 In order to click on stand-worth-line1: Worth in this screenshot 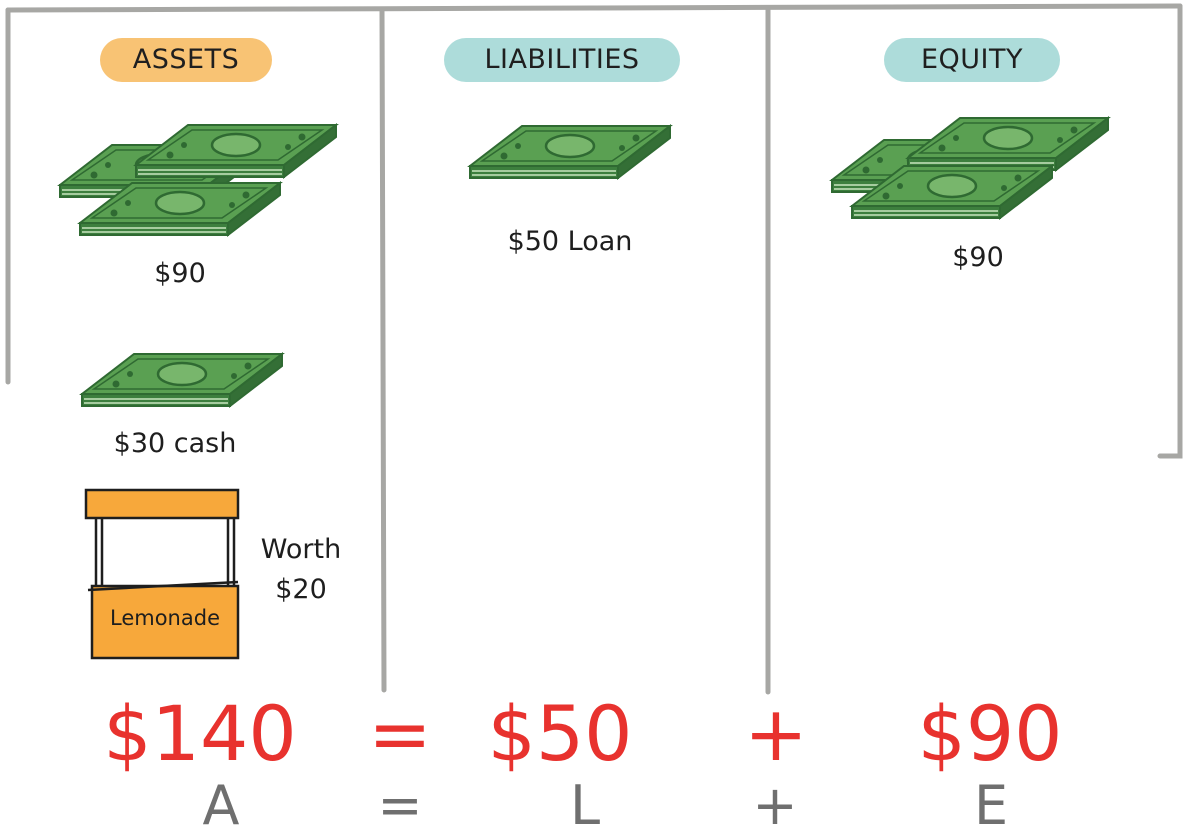, I will do `click(301, 549)`.